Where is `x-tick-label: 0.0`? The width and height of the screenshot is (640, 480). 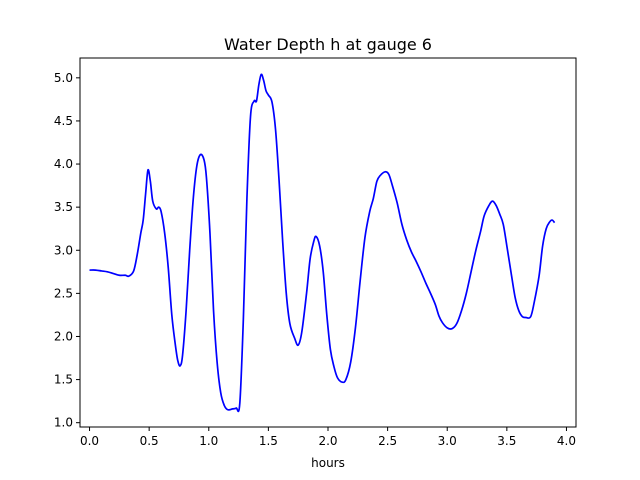
x-tick-label: 0.0 is located at coordinates (89, 441).